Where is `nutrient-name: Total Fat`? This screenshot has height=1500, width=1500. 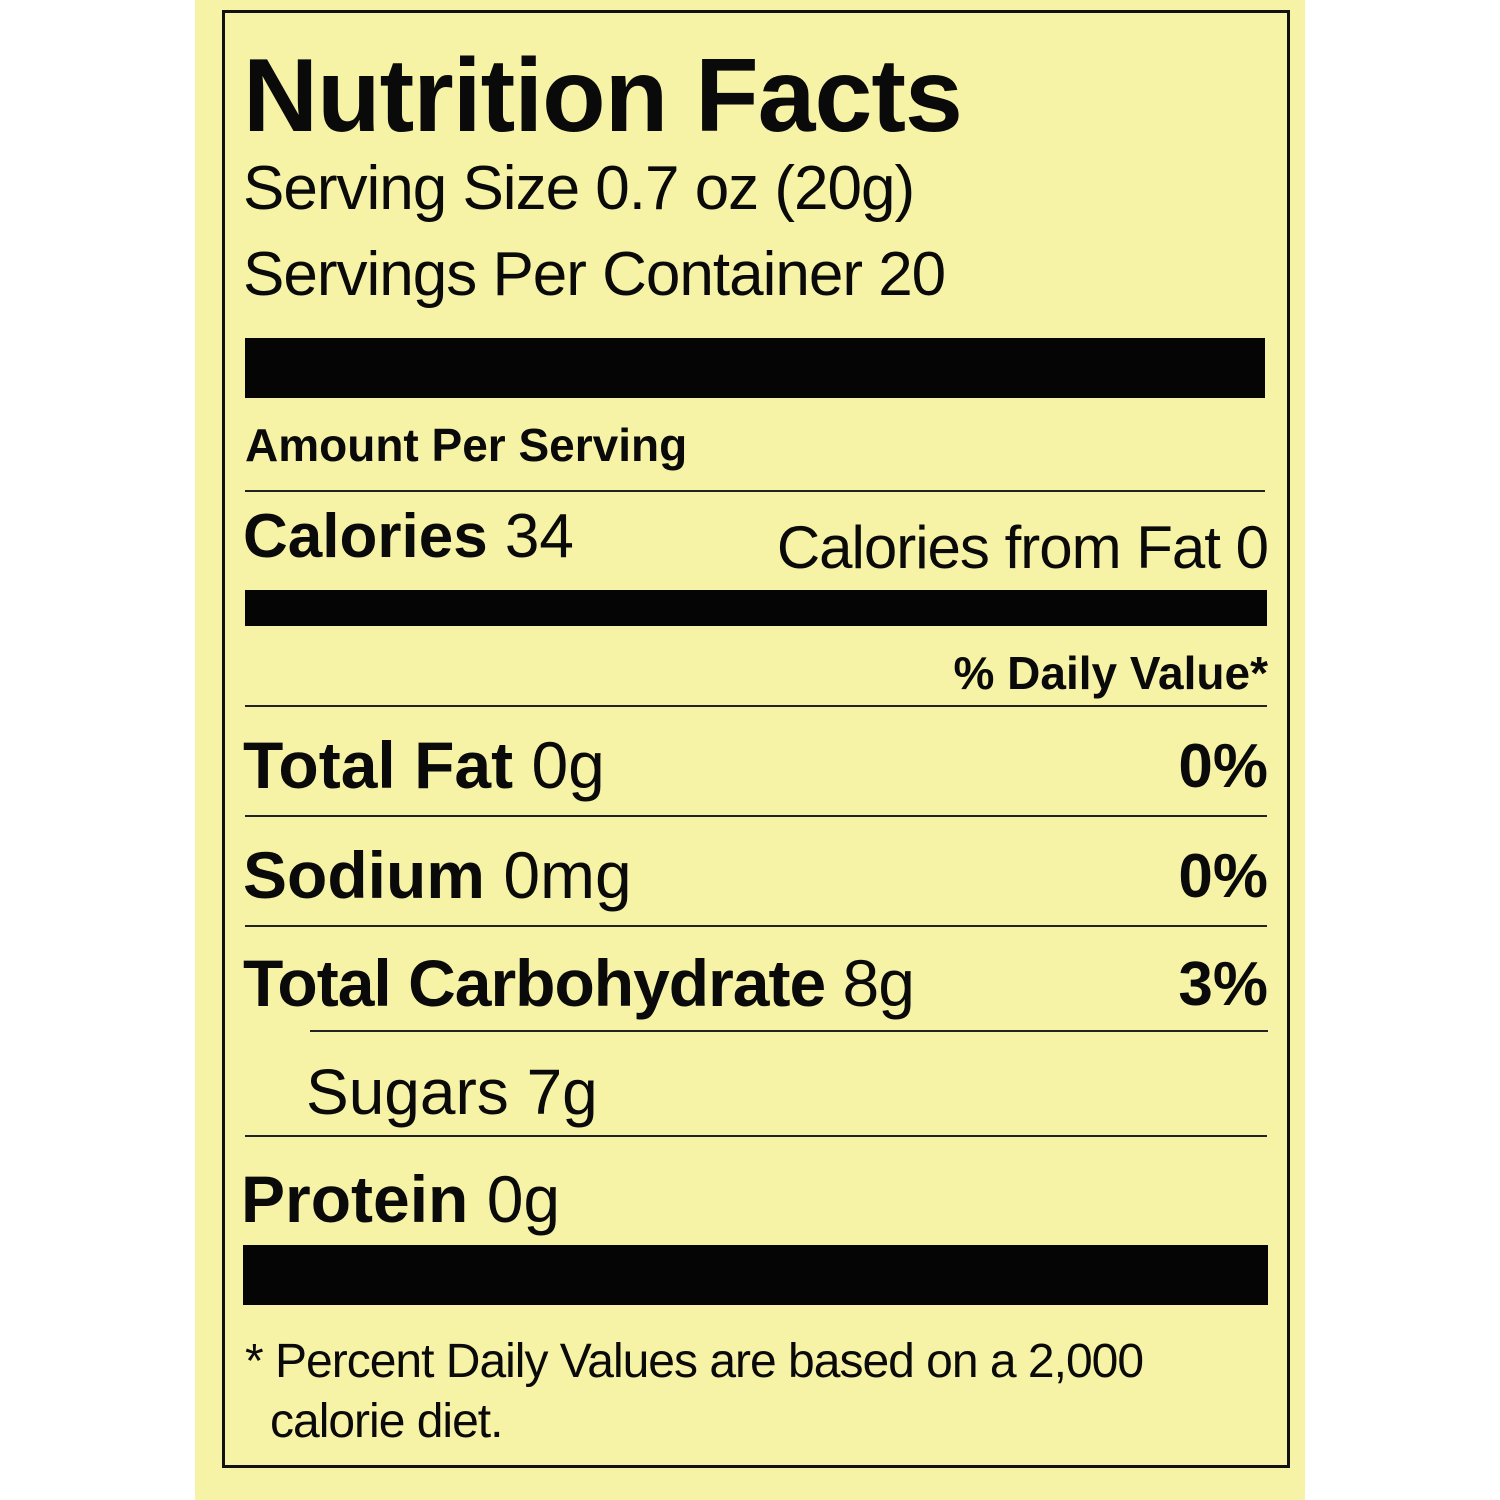 nutrient-name: Total Fat is located at coordinates (378, 765).